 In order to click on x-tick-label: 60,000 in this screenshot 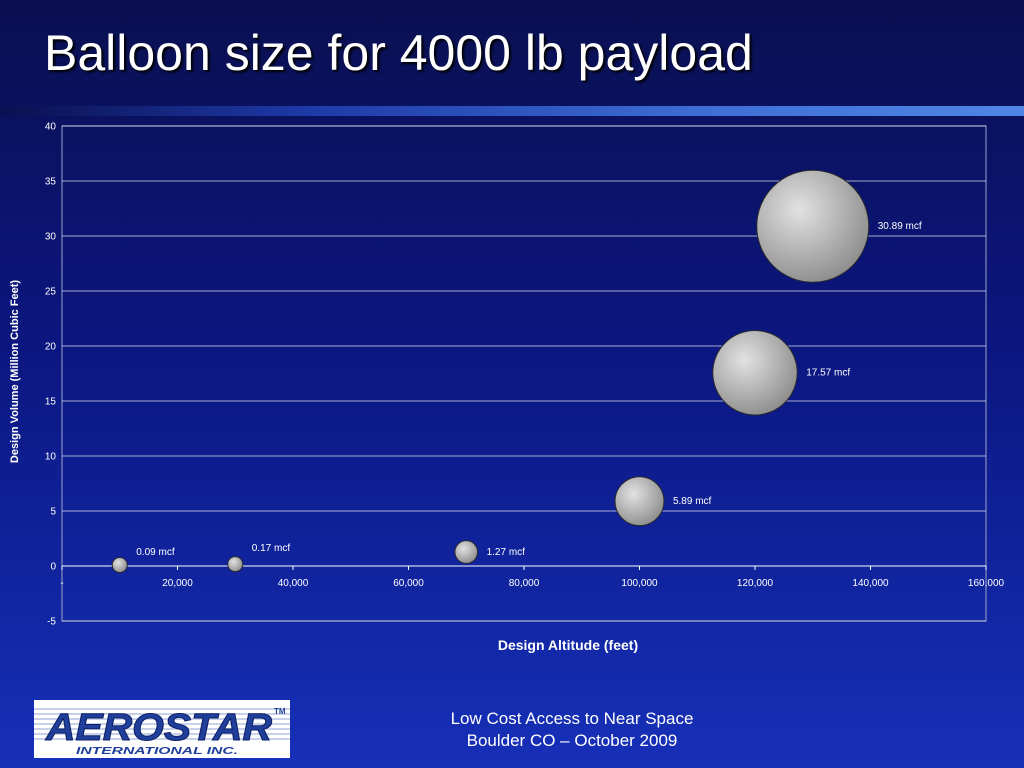, I will do `click(408, 583)`.